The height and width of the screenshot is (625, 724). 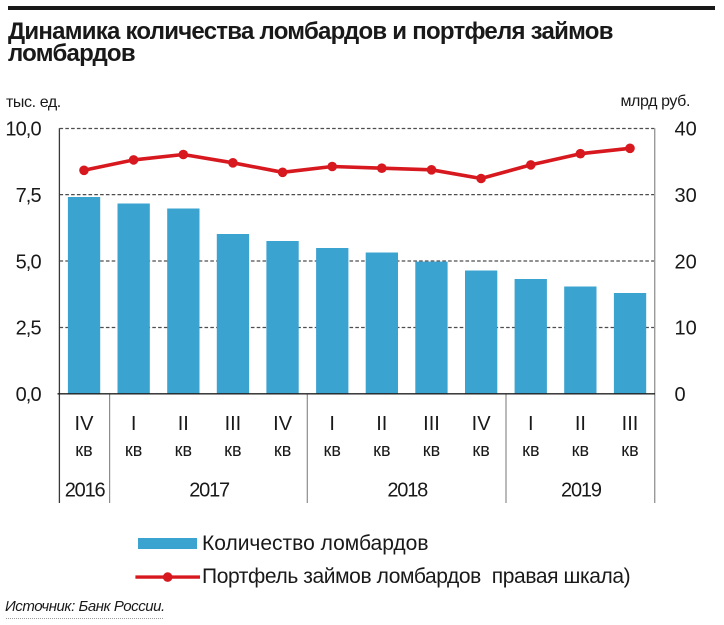 I want to click on svg-text: 30, so click(x=686, y=196).